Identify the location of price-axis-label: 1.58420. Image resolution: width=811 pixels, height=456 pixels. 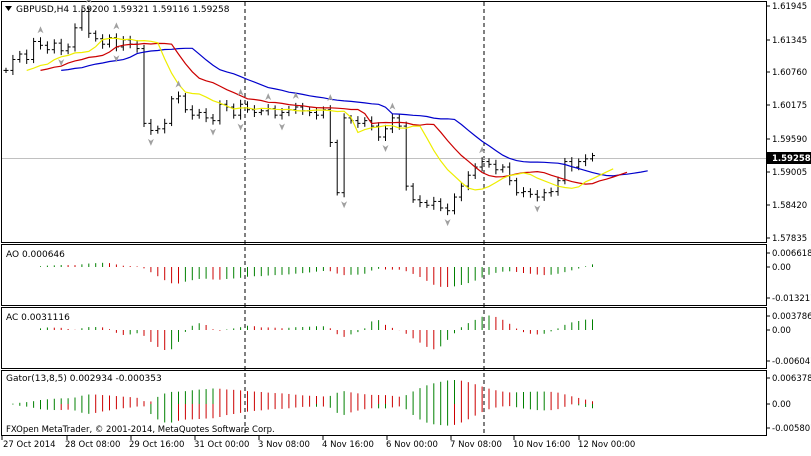
(789, 206).